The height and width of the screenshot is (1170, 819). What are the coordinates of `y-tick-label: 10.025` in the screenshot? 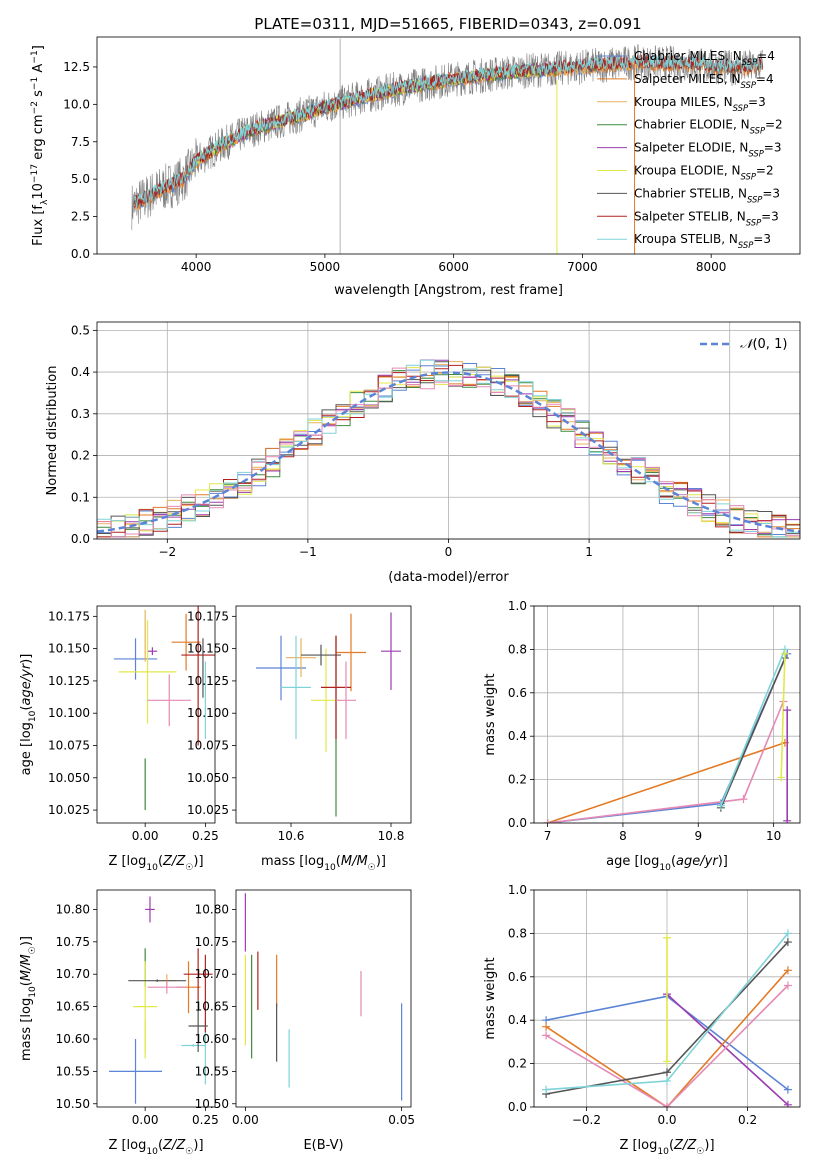 It's located at (69, 810).